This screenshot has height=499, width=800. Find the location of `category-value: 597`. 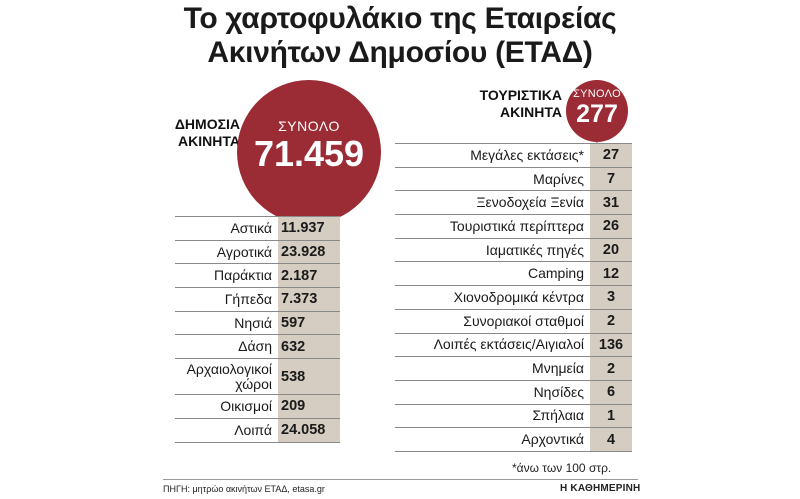

category-value: 597 is located at coordinates (309, 323).